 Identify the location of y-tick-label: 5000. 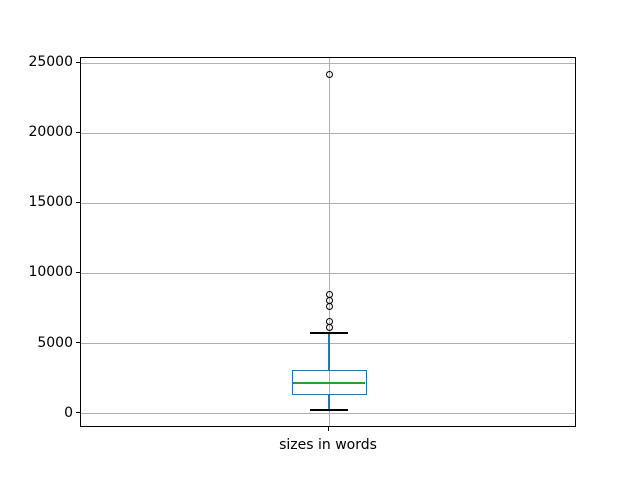
(55, 342).